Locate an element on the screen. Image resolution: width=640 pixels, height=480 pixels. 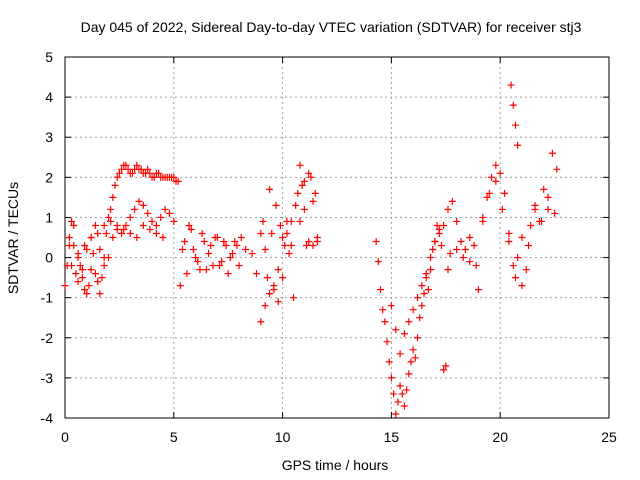
x-tick-label: 20 is located at coordinates (500, 437).